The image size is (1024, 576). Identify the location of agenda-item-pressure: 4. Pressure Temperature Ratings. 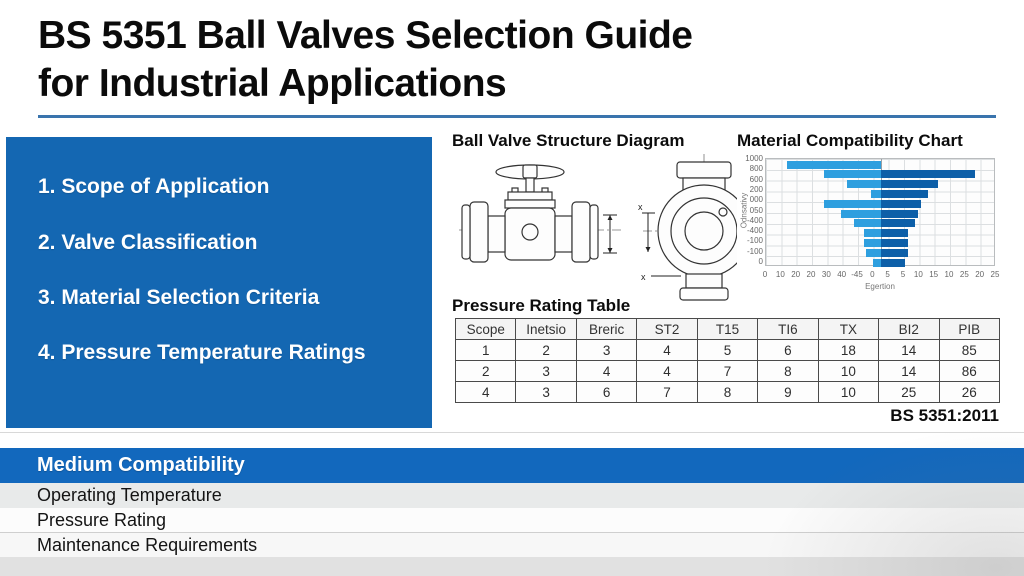
(202, 352).